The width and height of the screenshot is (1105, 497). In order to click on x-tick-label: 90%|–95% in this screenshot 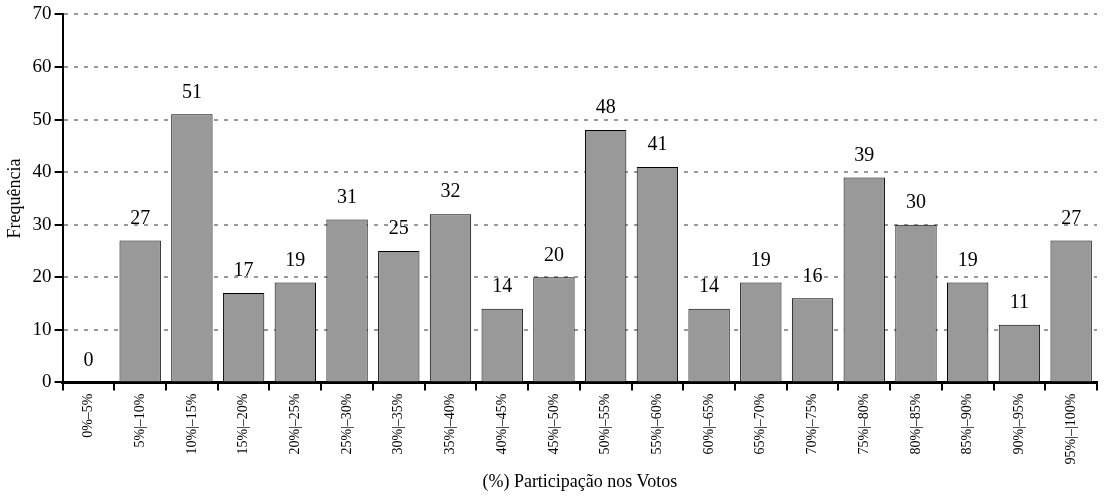, I will do `click(1019, 424)`.